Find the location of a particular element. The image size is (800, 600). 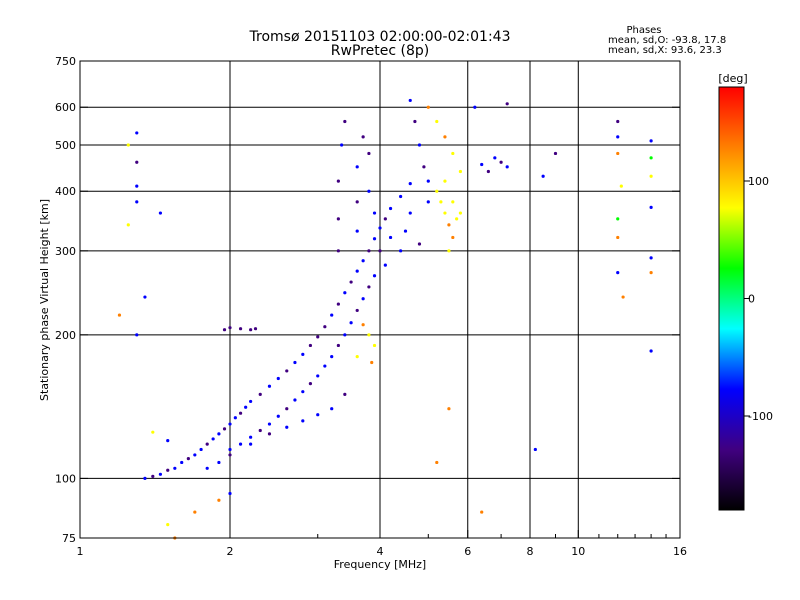

y-tick-label: 750 is located at coordinates (65, 61).